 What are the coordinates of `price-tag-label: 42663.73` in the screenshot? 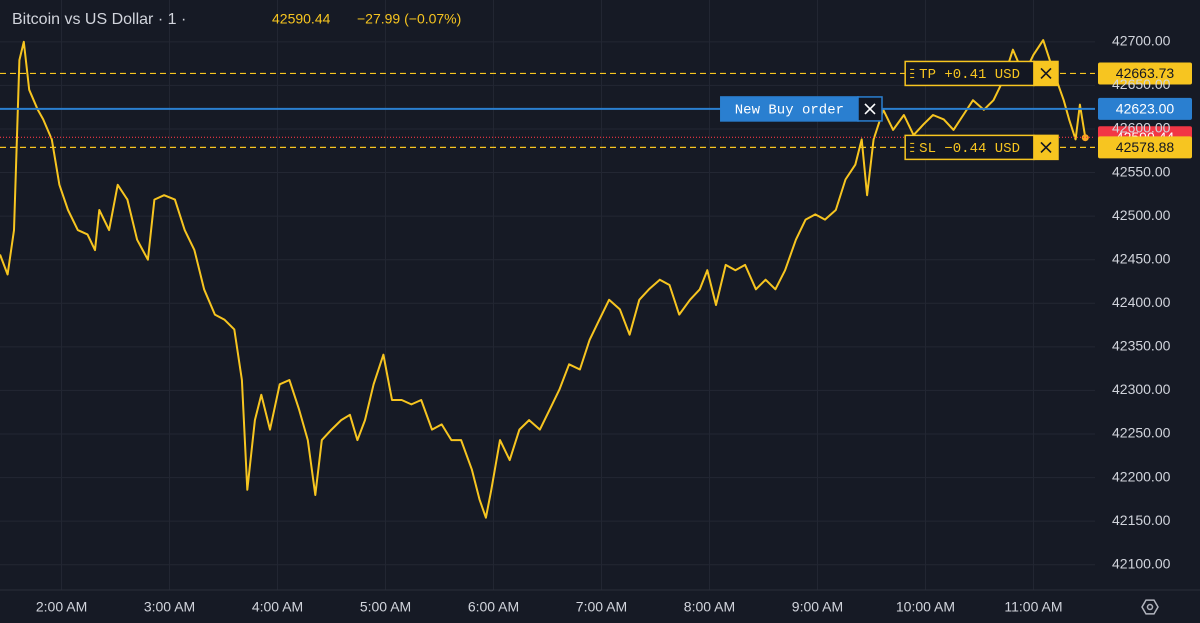 It's located at (1145, 73).